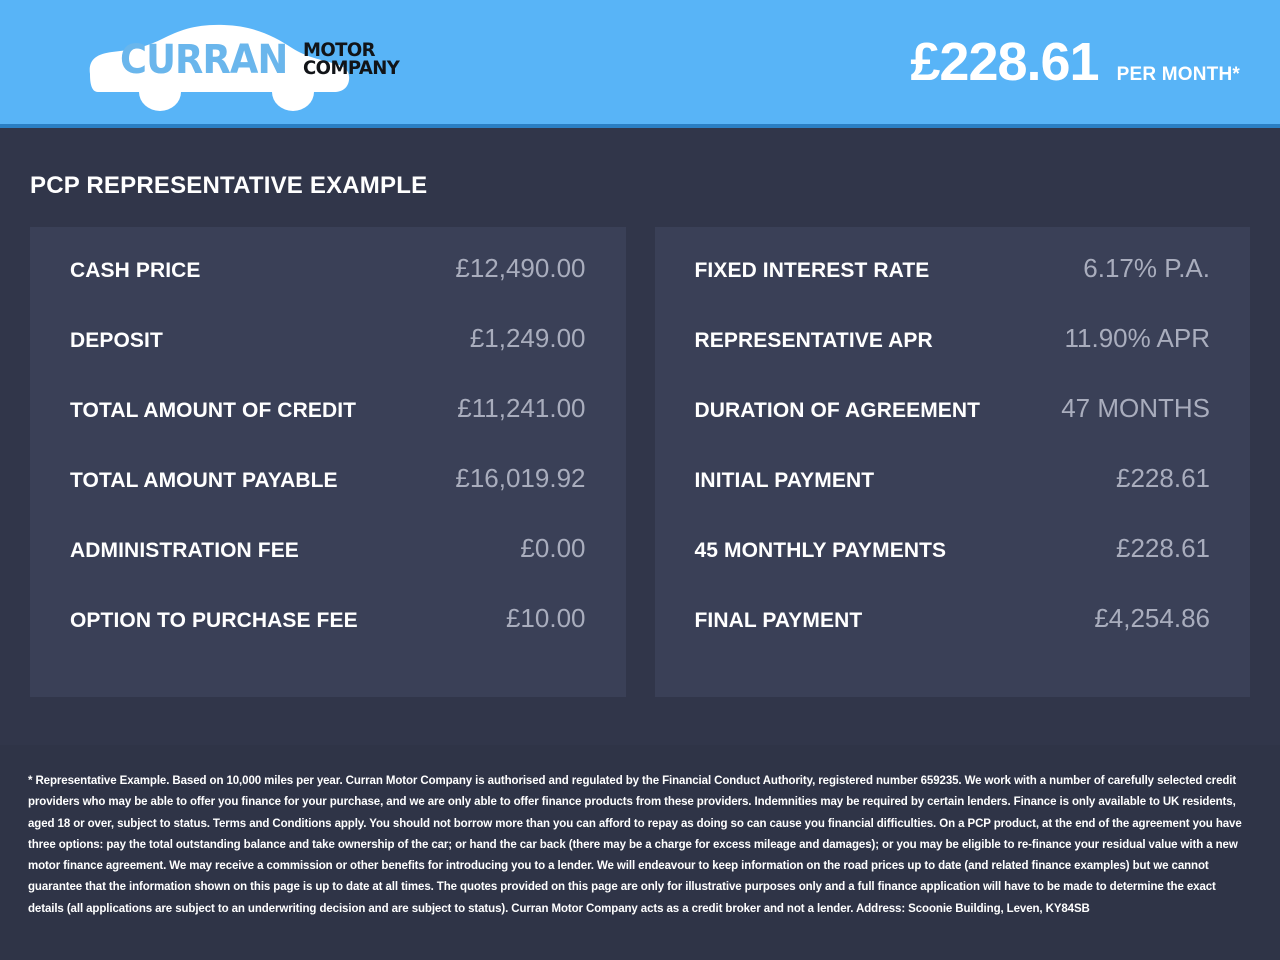 The height and width of the screenshot is (960, 1280). I want to click on row-label: 45 MONTHLY PAYMENTS, so click(820, 550).